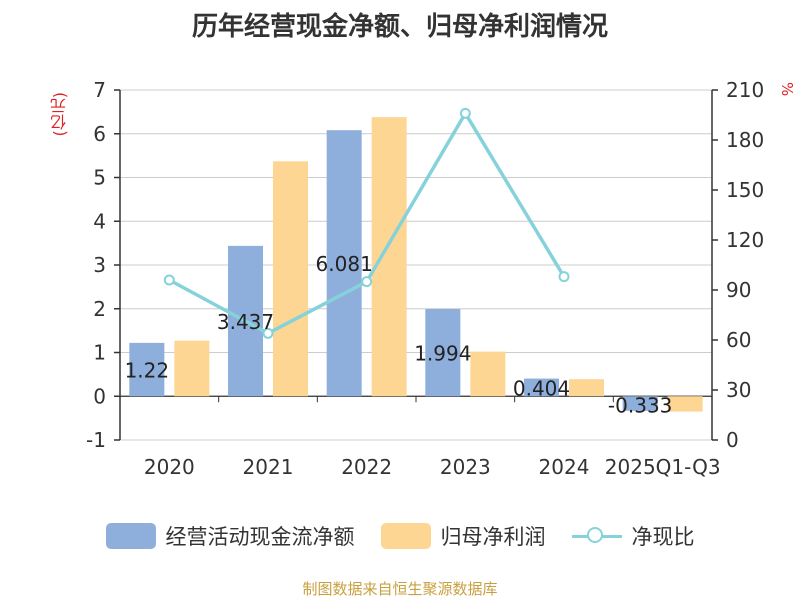  I want to click on category-label: 2025Q1-Q3, so click(663, 467).